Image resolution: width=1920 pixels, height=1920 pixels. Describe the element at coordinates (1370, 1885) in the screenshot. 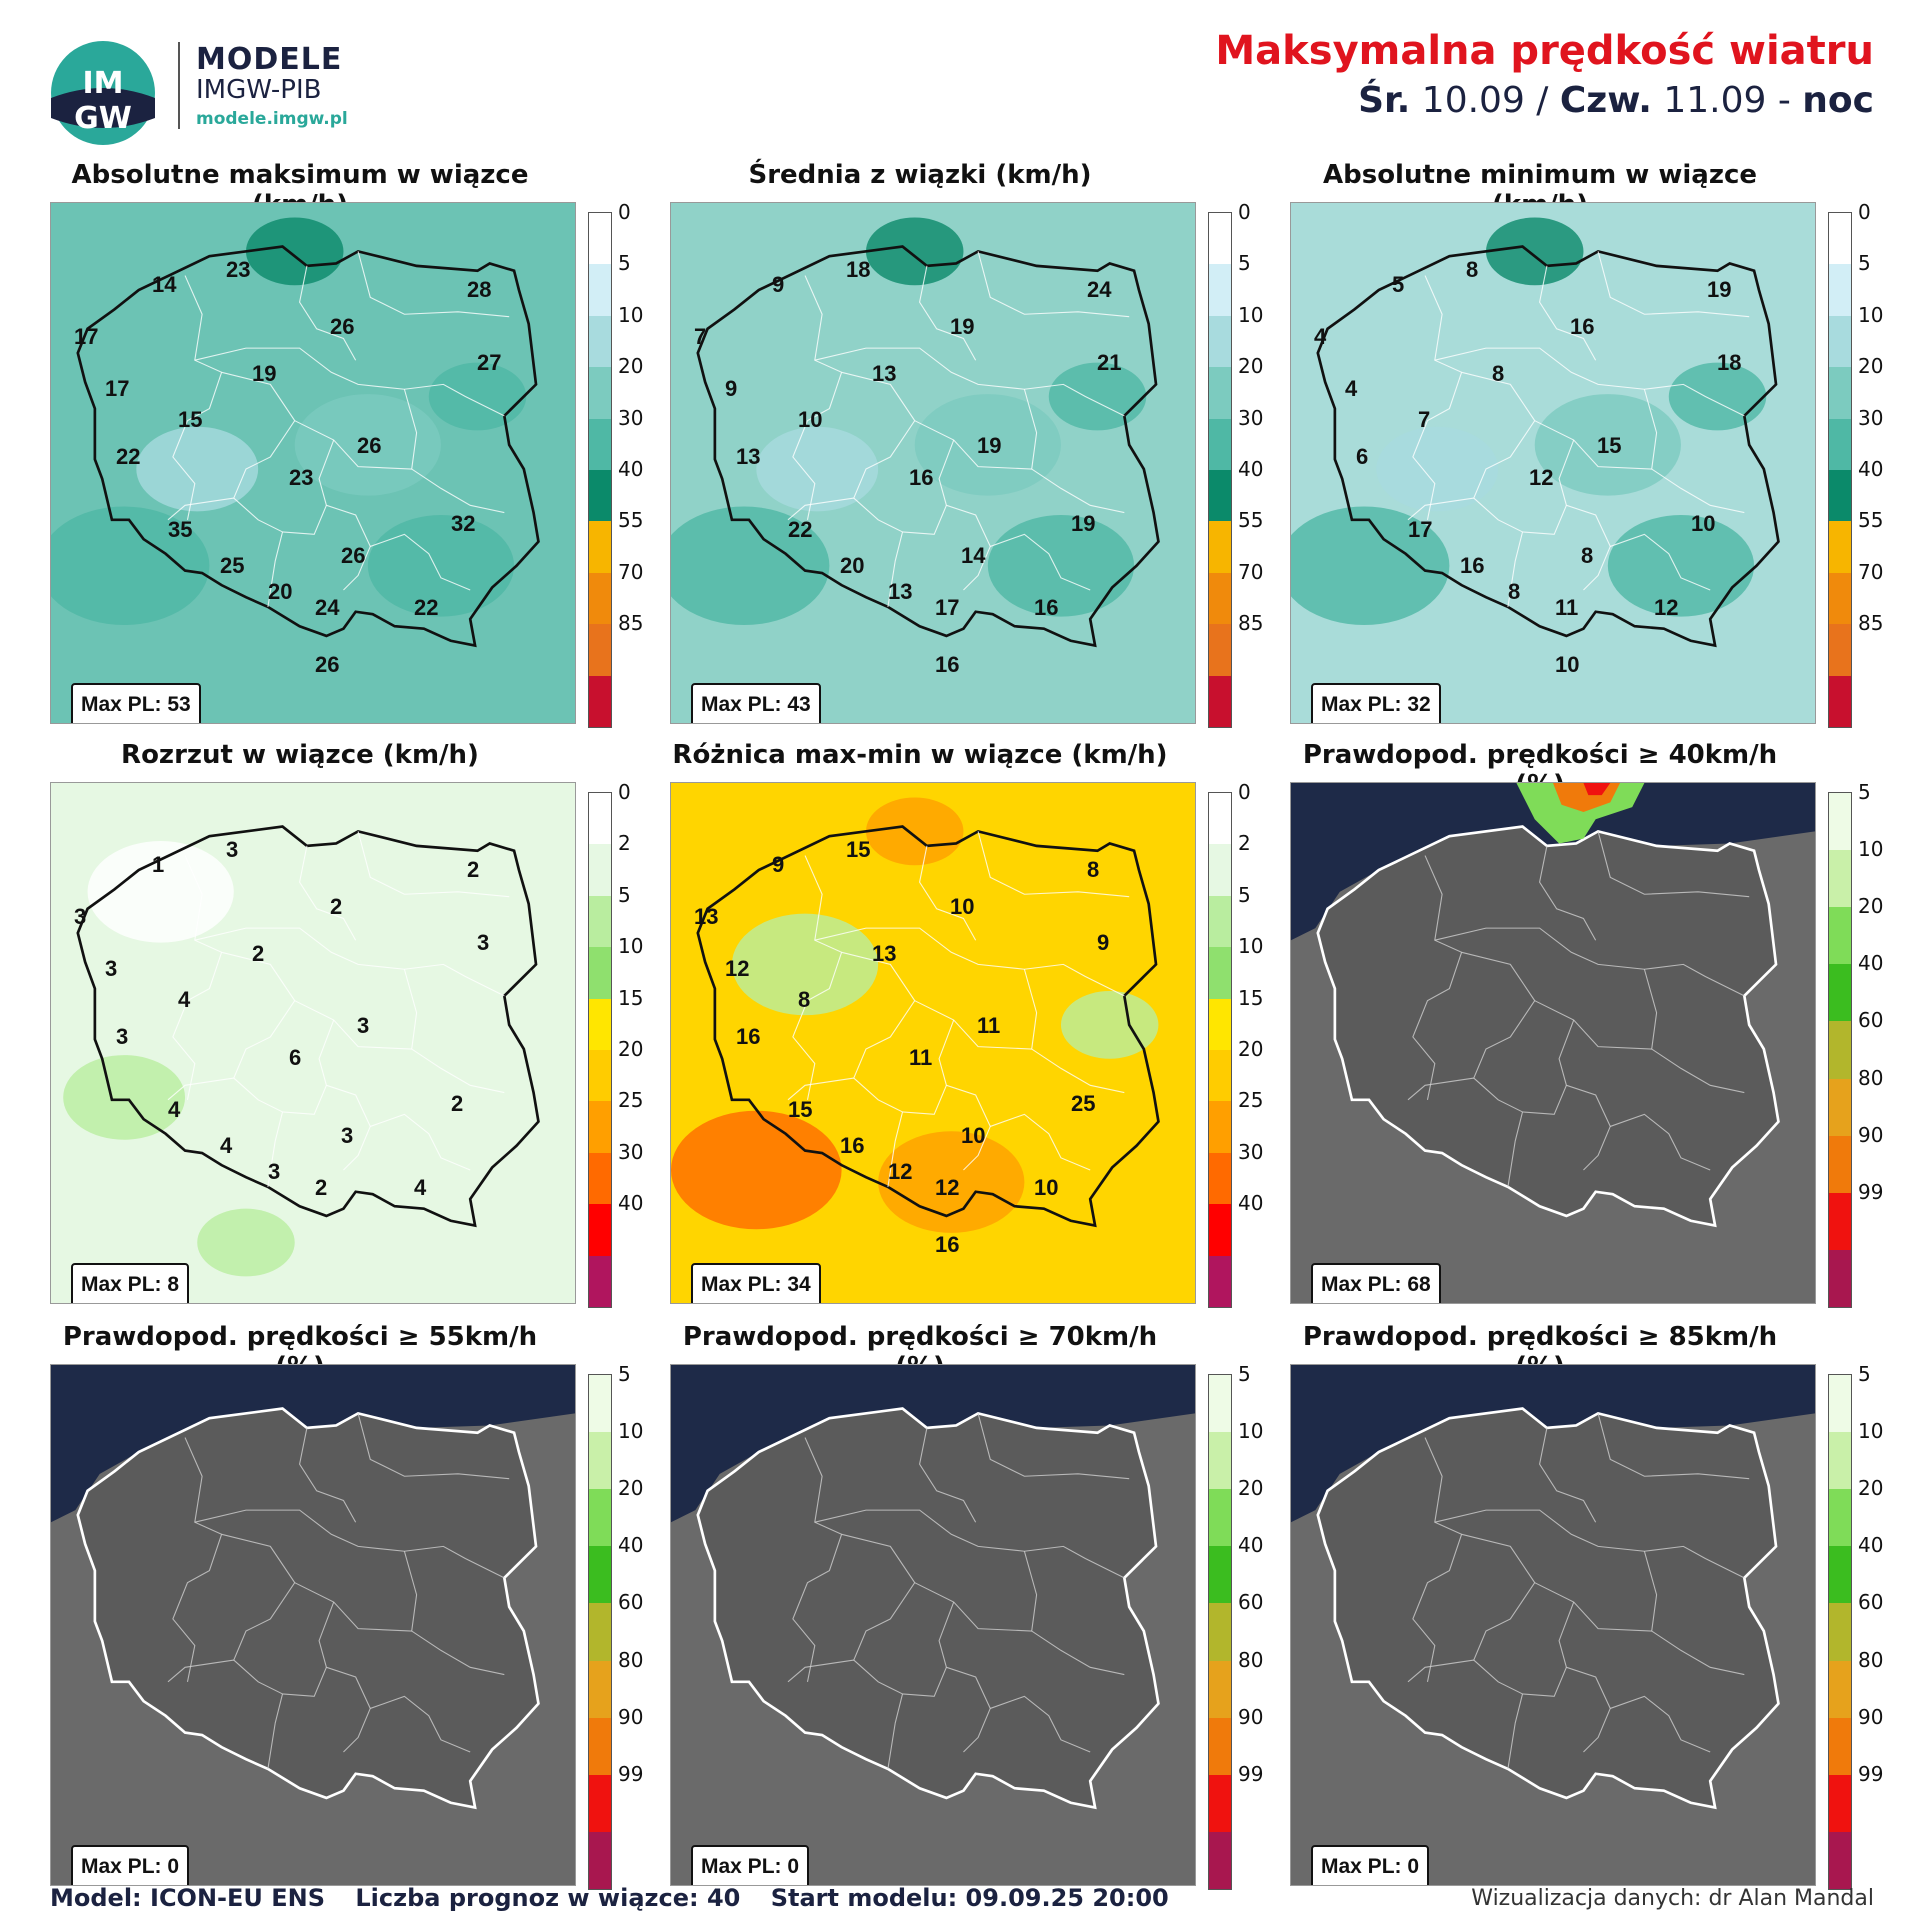

I see `min-pl-label: Min PL: 0` at that location.